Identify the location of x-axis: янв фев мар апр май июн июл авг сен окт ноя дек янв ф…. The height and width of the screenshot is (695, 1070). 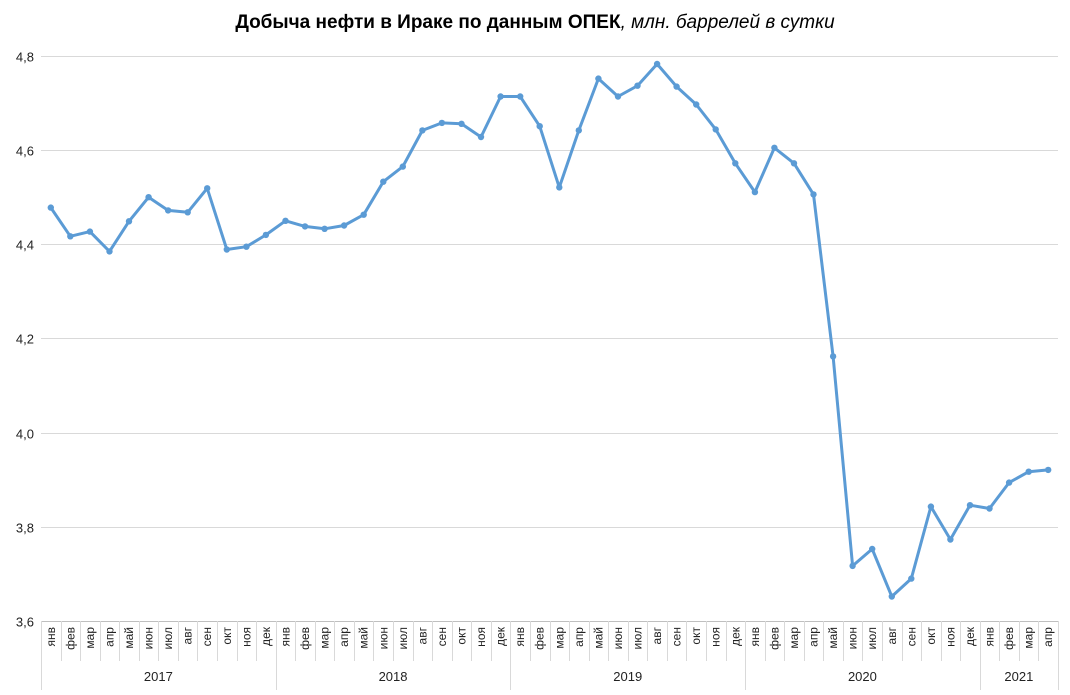
(550, 655).